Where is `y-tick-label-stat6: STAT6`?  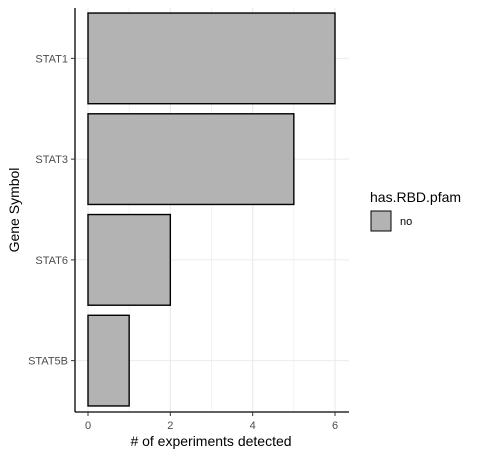 y-tick-label-stat6: STAT6 is located at coordinates (51, 261).